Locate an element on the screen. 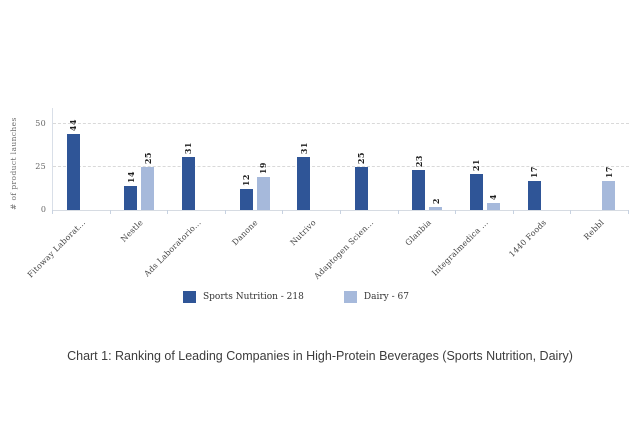  bar-value-label: 21 is located at coordinates (476, 164).